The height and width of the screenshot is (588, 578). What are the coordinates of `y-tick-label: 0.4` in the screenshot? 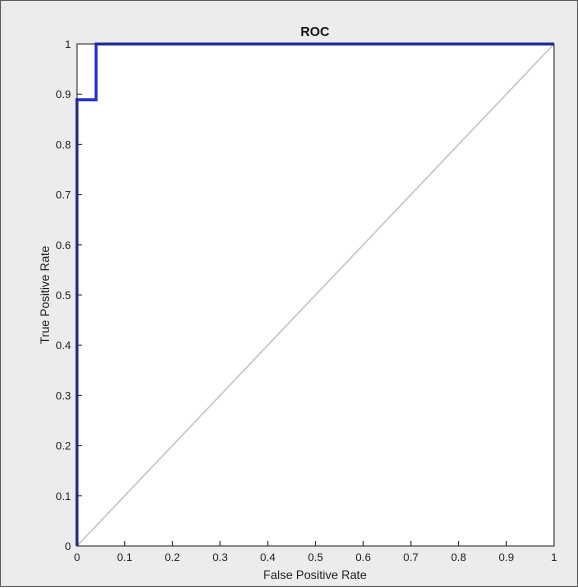 It's located at (63, 346).